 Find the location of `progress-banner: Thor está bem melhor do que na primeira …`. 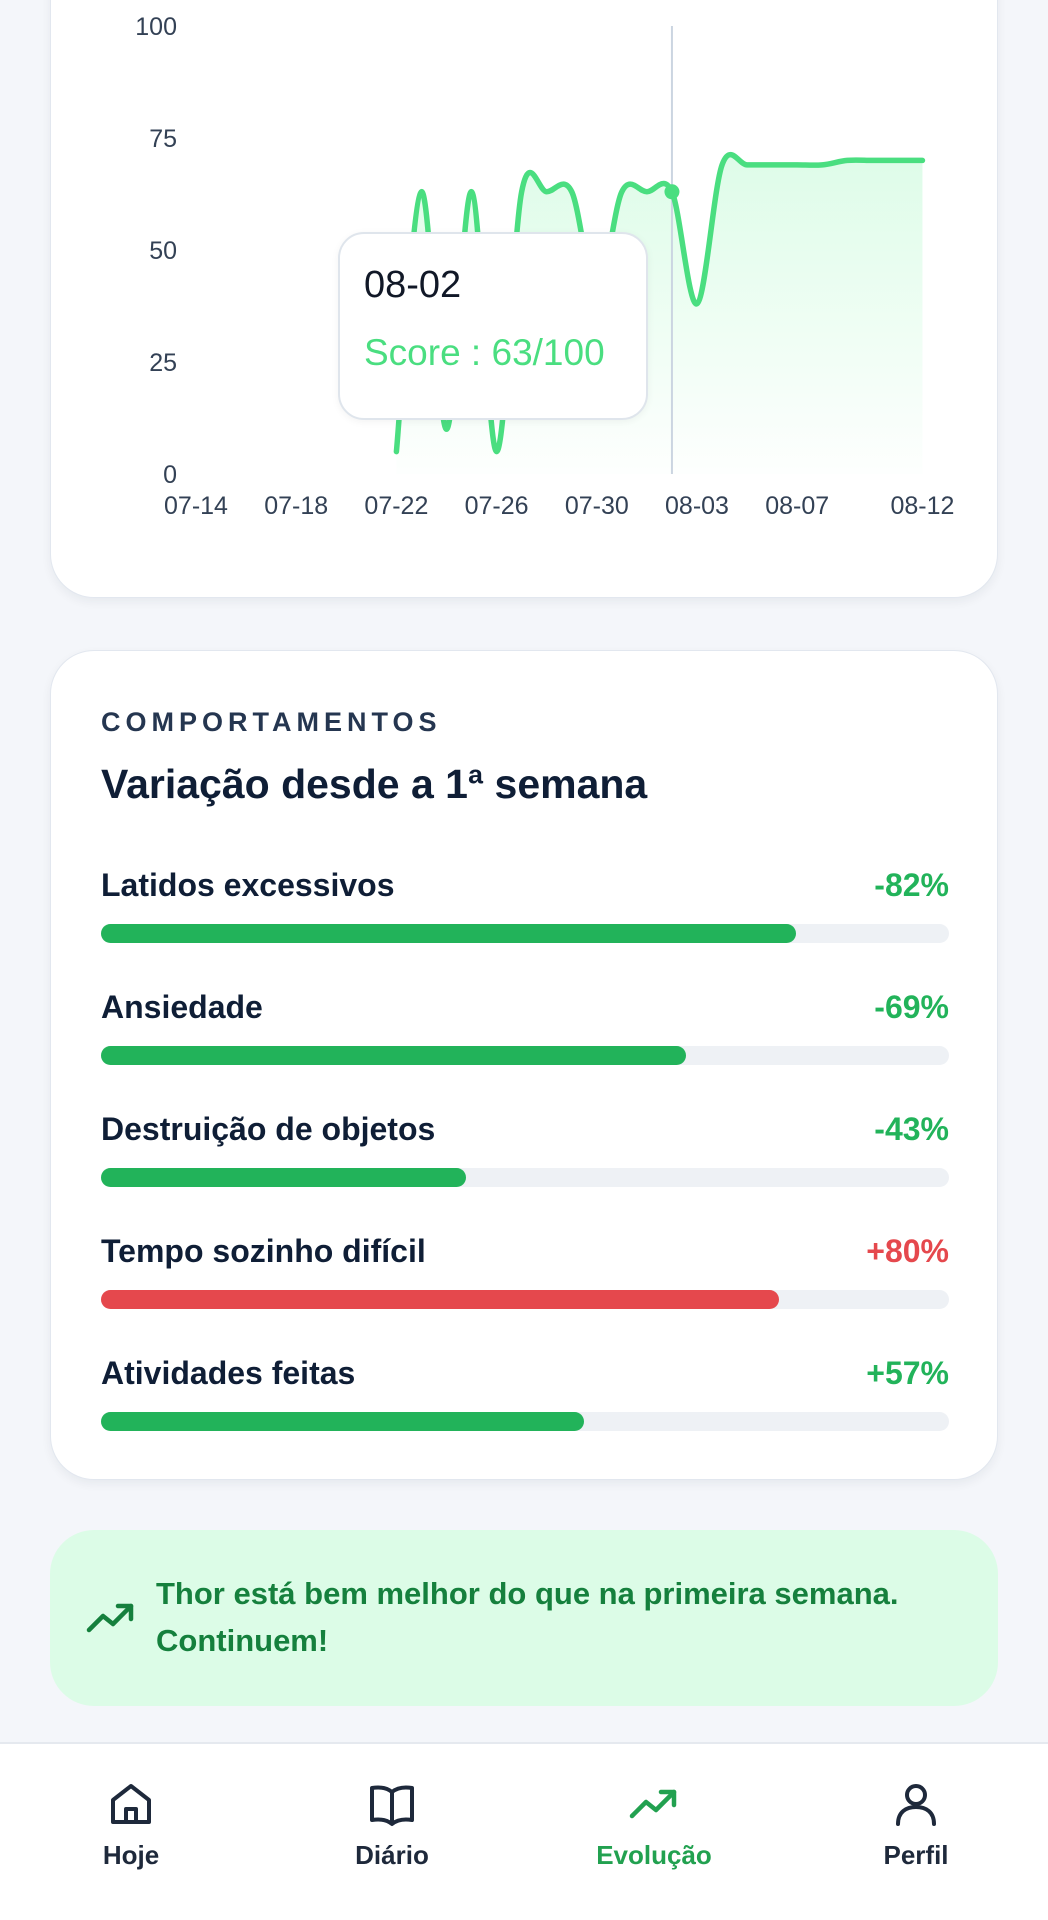

progress-banner: Thor está bem melhor do que na primeira … is located at coordinates (524, 1618).